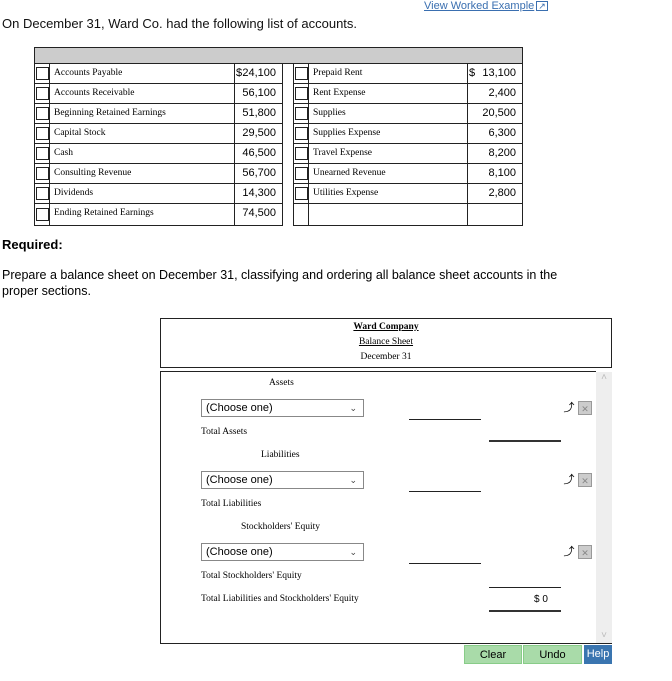  Describe the element at coordinates (282, 408) in the screenshot. I see `assets-account-select: (Choose one) ⌄` at that location.